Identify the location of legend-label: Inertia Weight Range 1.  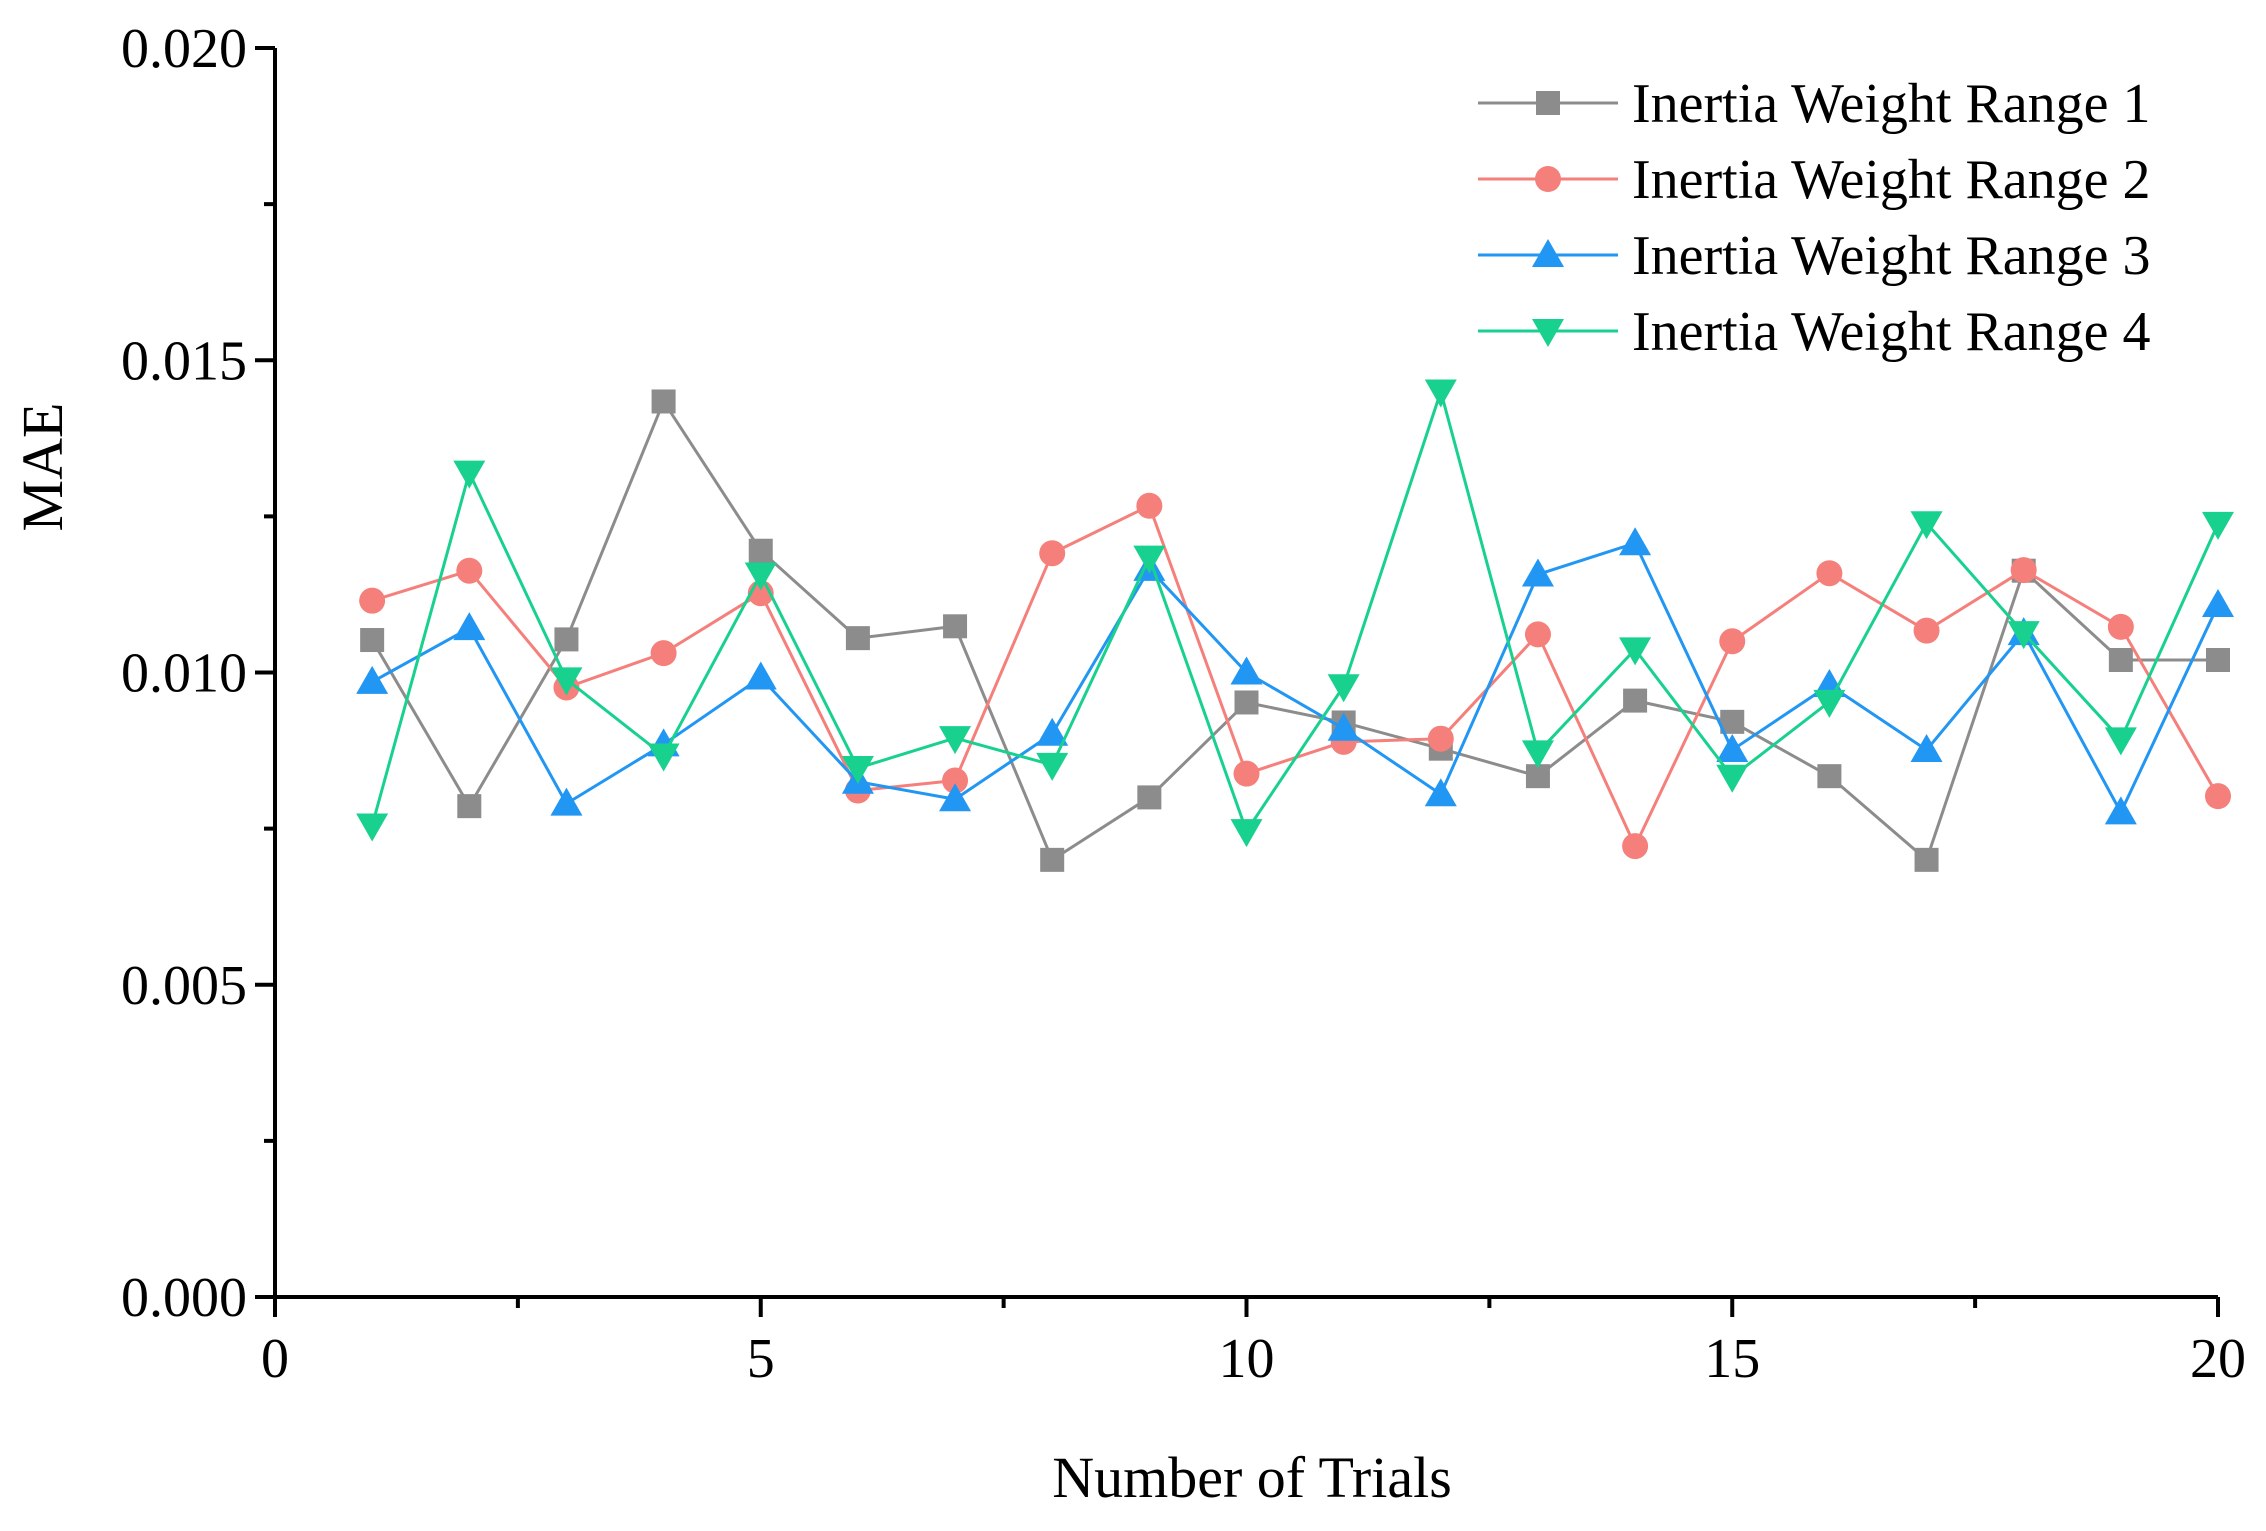
(1891, 104).